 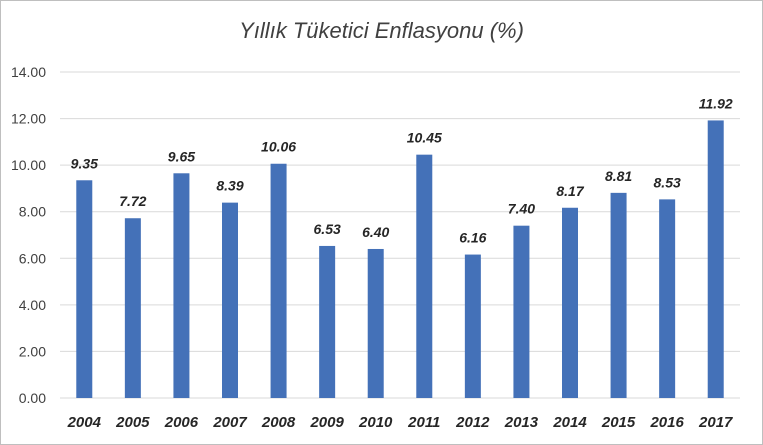 I want to click on x-tick-label: 2010, so click(x=375, y=422).